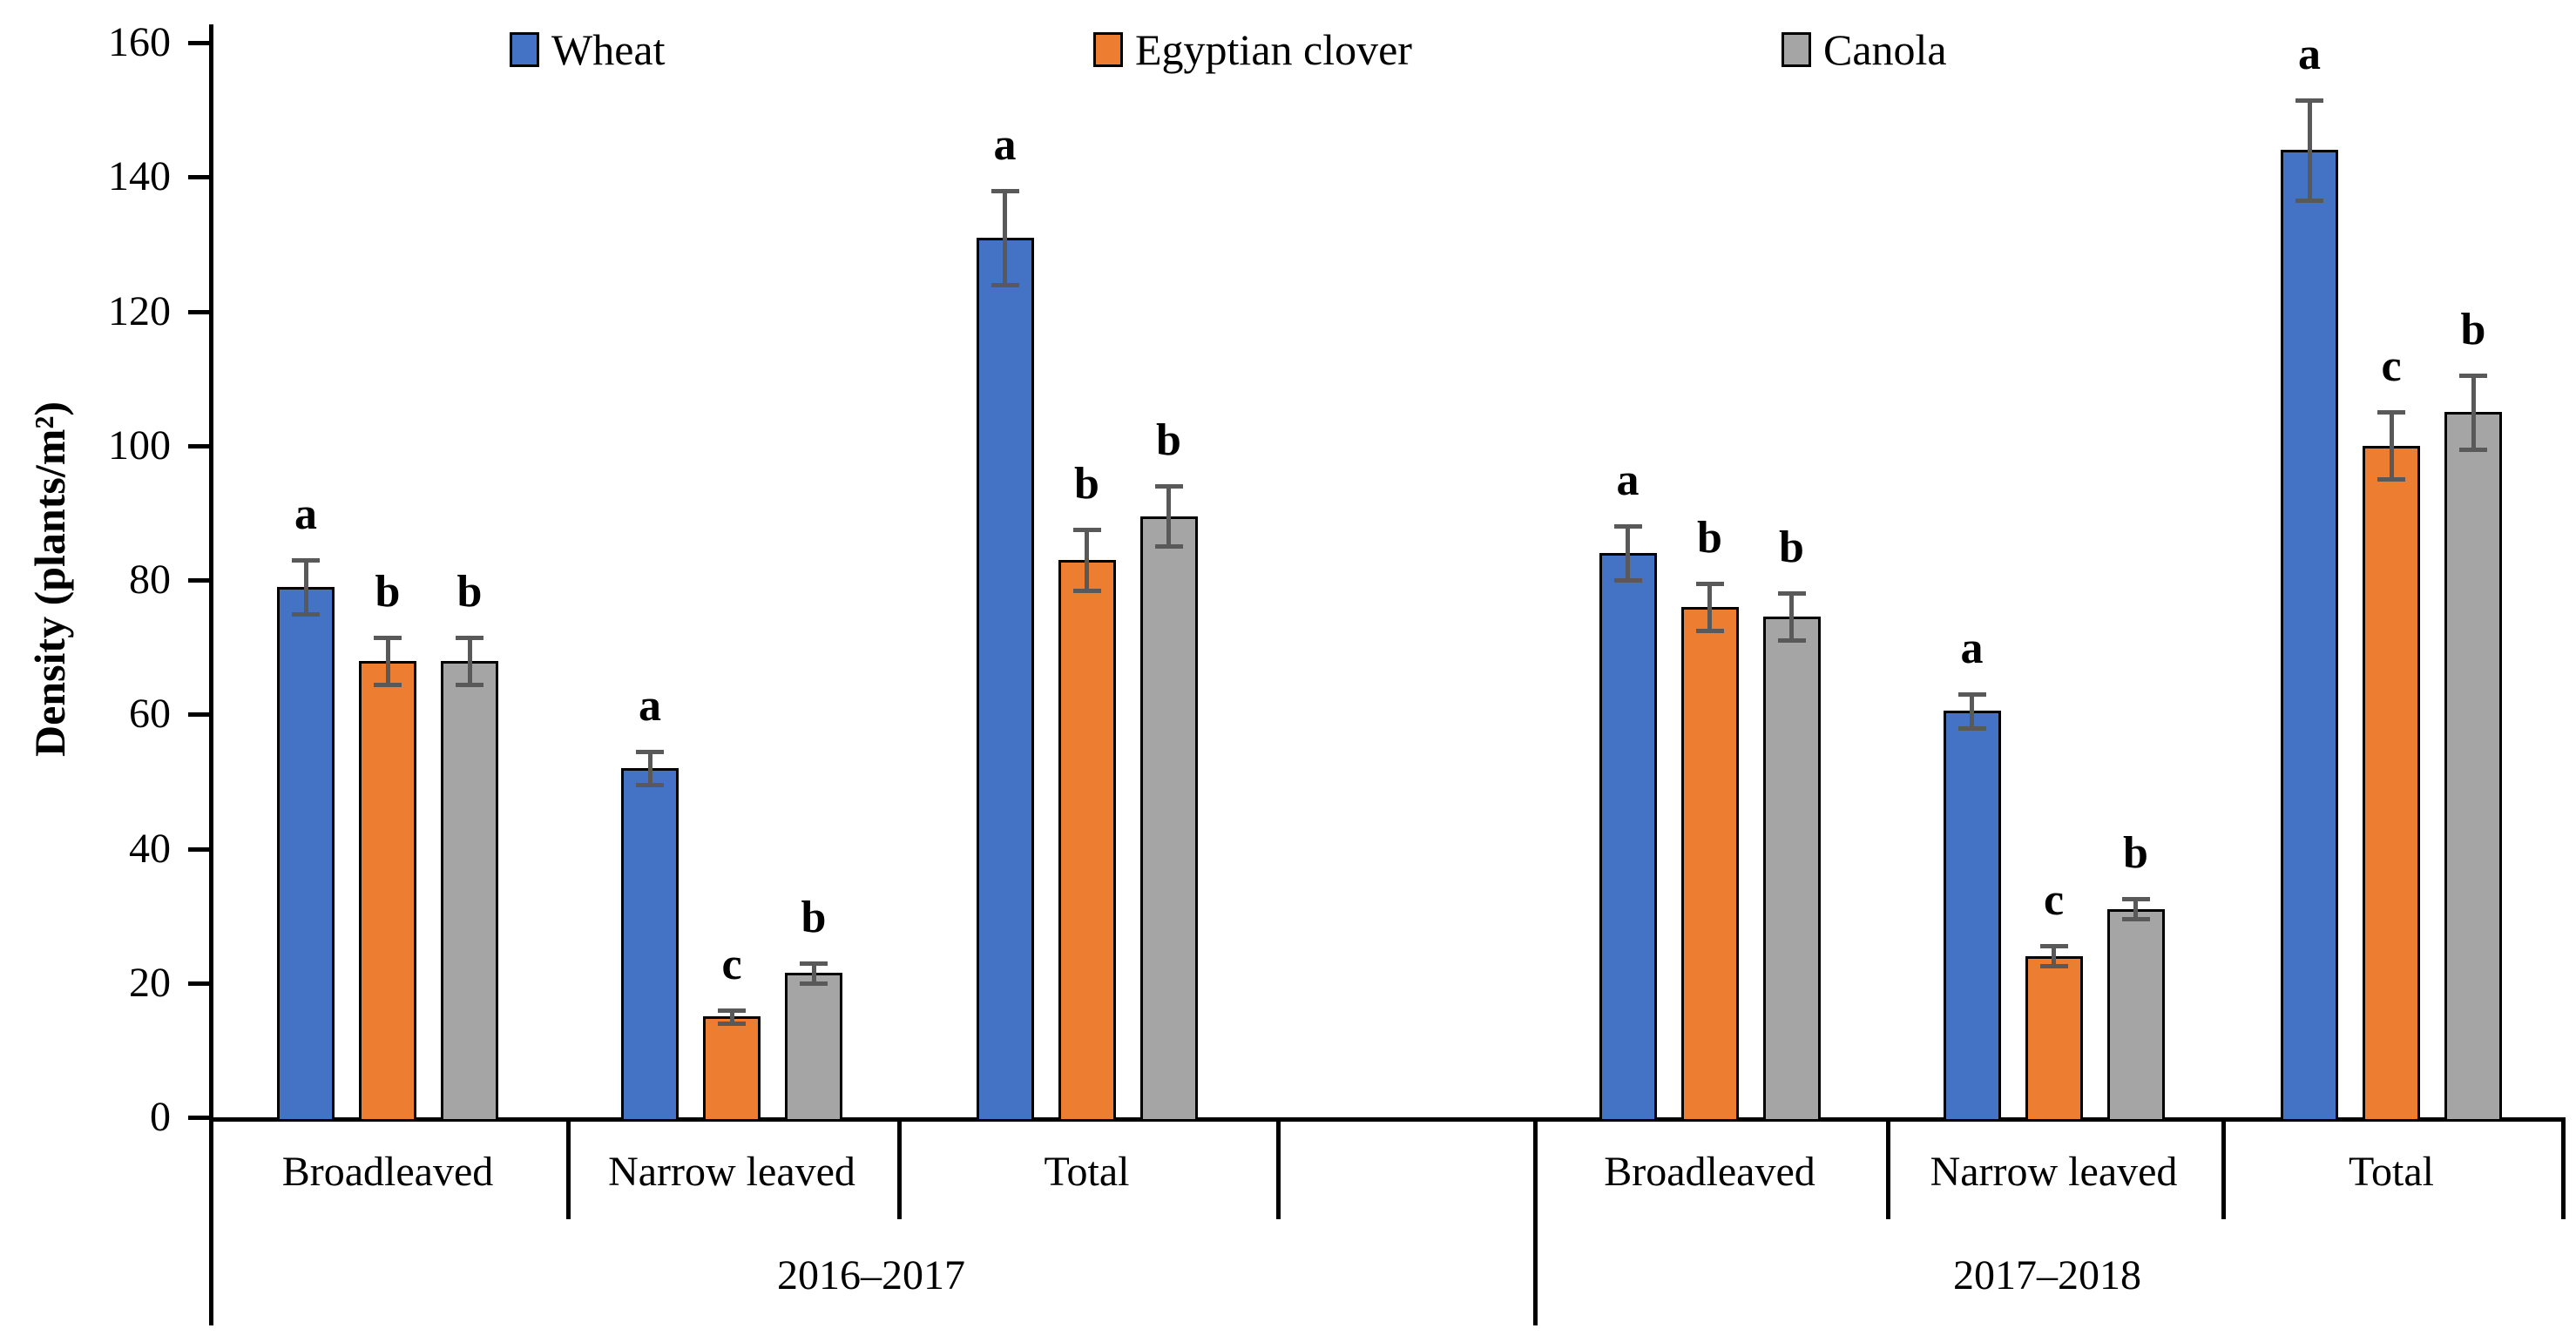 The width and height of the screenshot is (2576, 1342). I want to click on y-tick-label: 160, so click(139, 42).